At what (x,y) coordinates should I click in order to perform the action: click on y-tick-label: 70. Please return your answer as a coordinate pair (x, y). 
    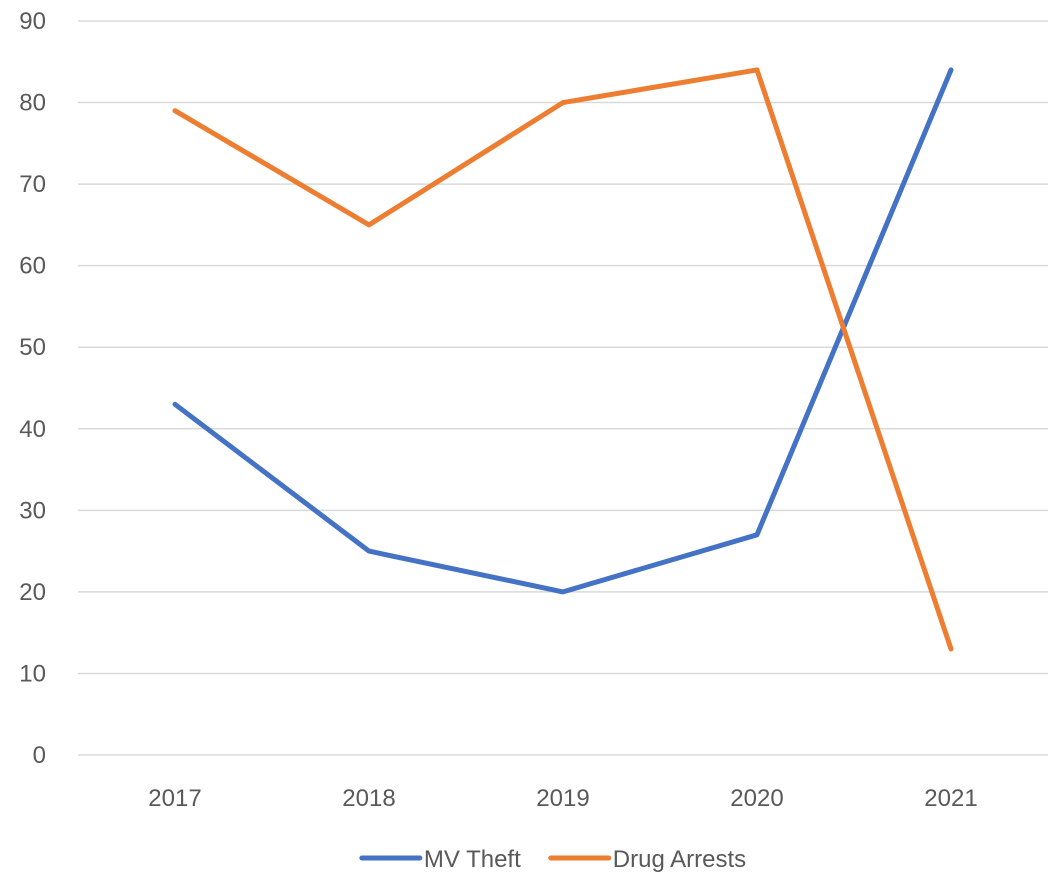
    Looking at the image, I should click on (32, 184).